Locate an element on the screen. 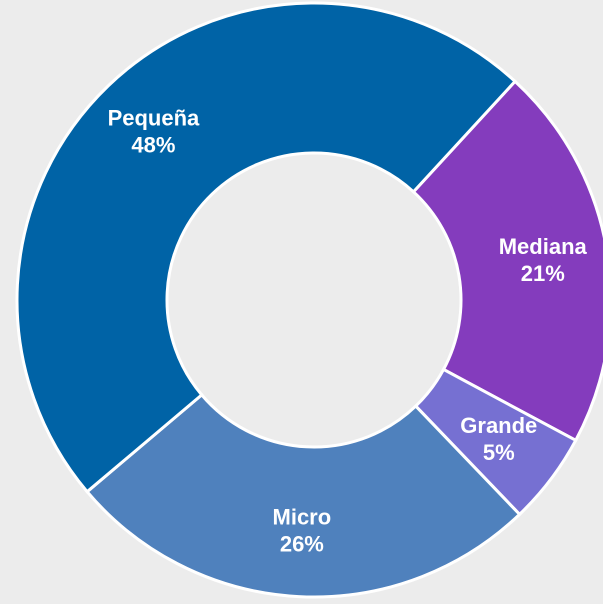 The width and height of the screenshot is (603, 604). slice-value-label: 5% is located at coordinates (499, 452).